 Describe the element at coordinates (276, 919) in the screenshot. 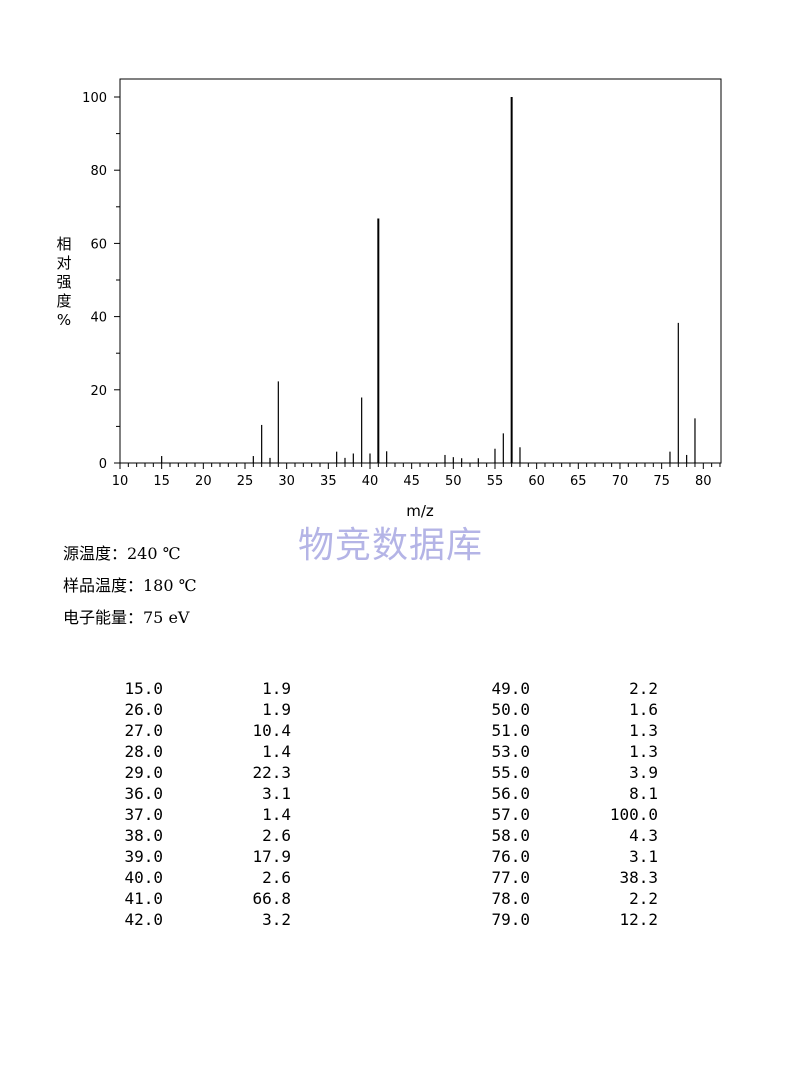

I see `abundance-value: 3.2` at that location.